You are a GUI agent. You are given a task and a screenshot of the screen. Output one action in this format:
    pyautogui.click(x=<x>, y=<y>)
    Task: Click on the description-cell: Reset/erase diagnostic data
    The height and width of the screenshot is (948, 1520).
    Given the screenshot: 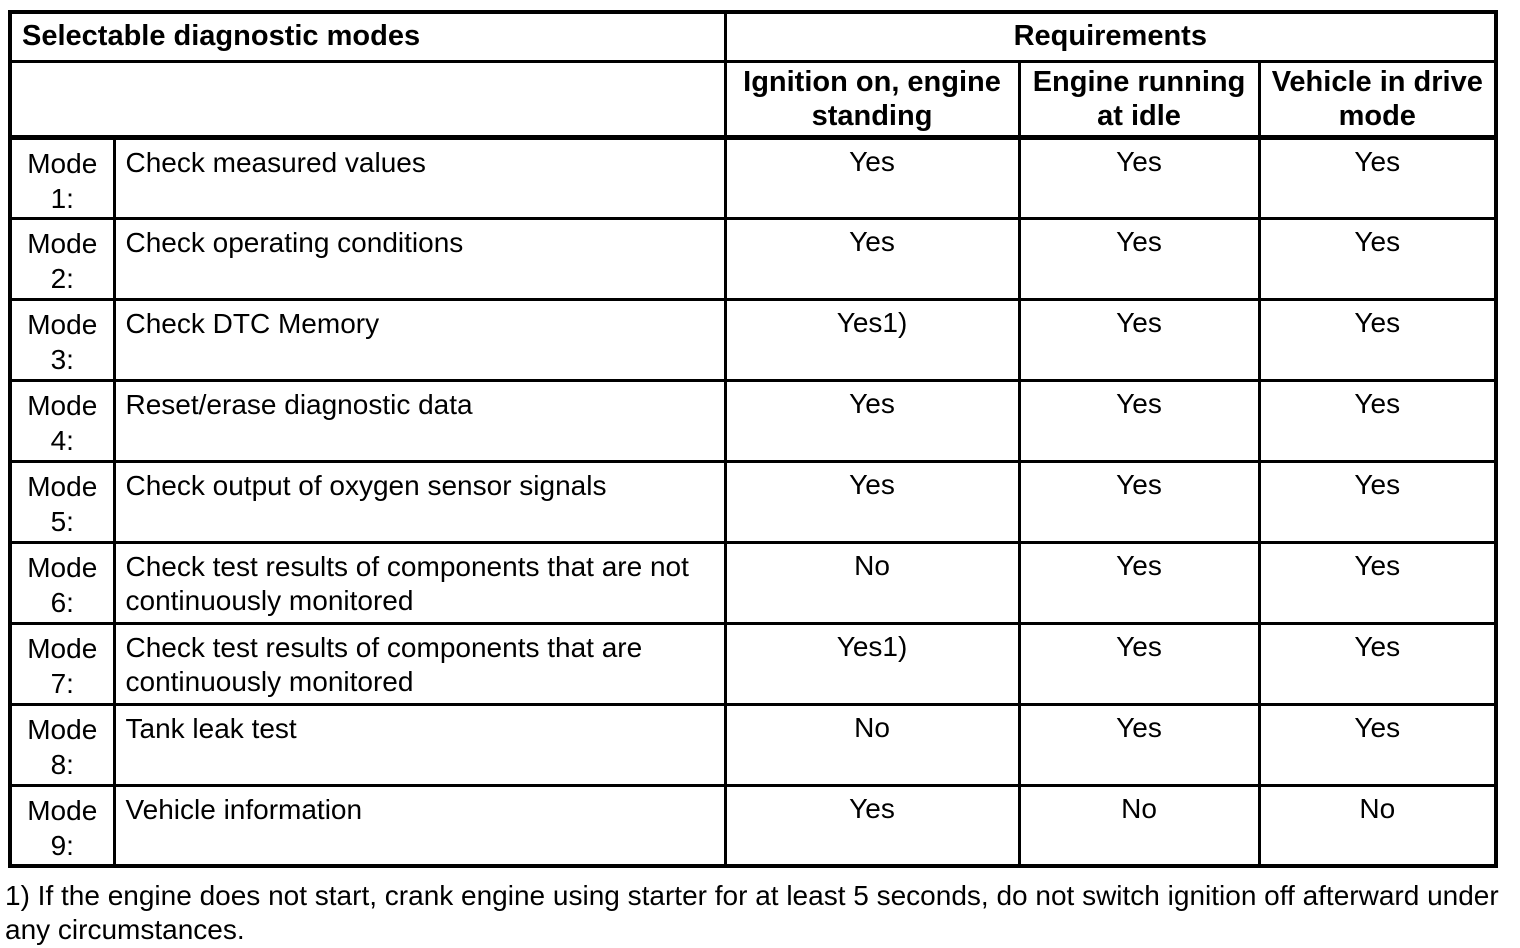 What is the action you would take?
    pyautogui.click(x=419, y=420)
    